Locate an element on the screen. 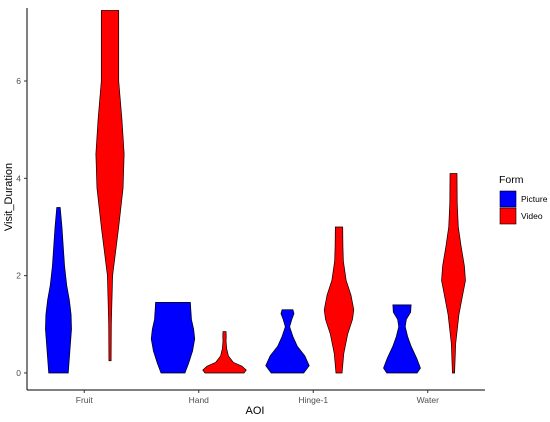  legend: Form Picture Video is located at coordinates (523, 199).